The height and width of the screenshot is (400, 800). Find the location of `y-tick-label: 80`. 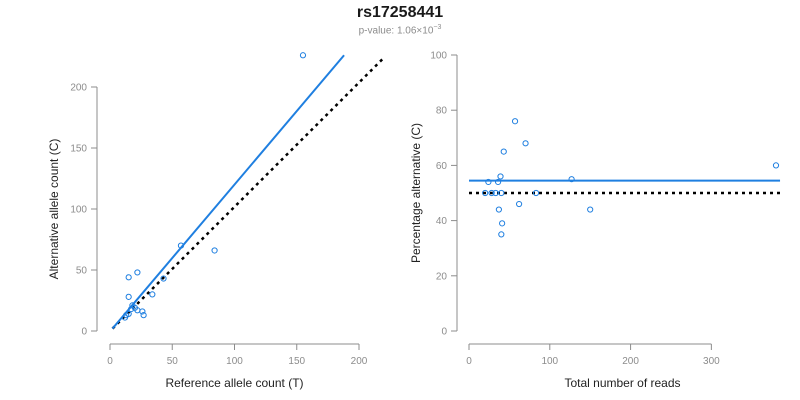

y-tick-label: 80 is located at coordinates (442, 111).